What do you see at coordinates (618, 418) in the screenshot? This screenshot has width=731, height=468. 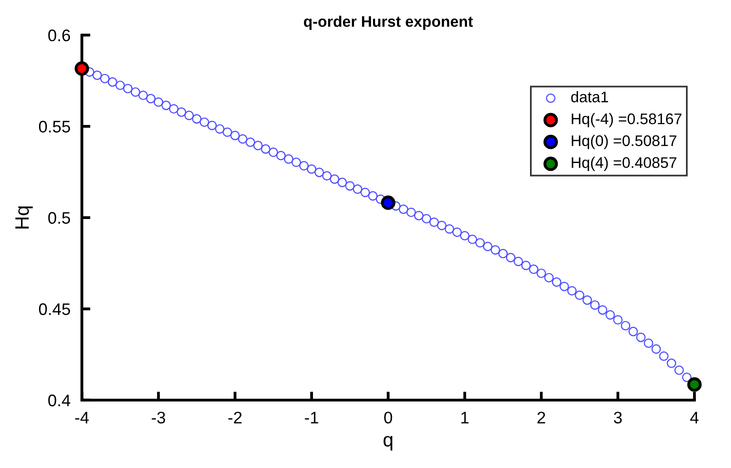 I see `x-tick-label: 3` at bounding box center [618, 418].